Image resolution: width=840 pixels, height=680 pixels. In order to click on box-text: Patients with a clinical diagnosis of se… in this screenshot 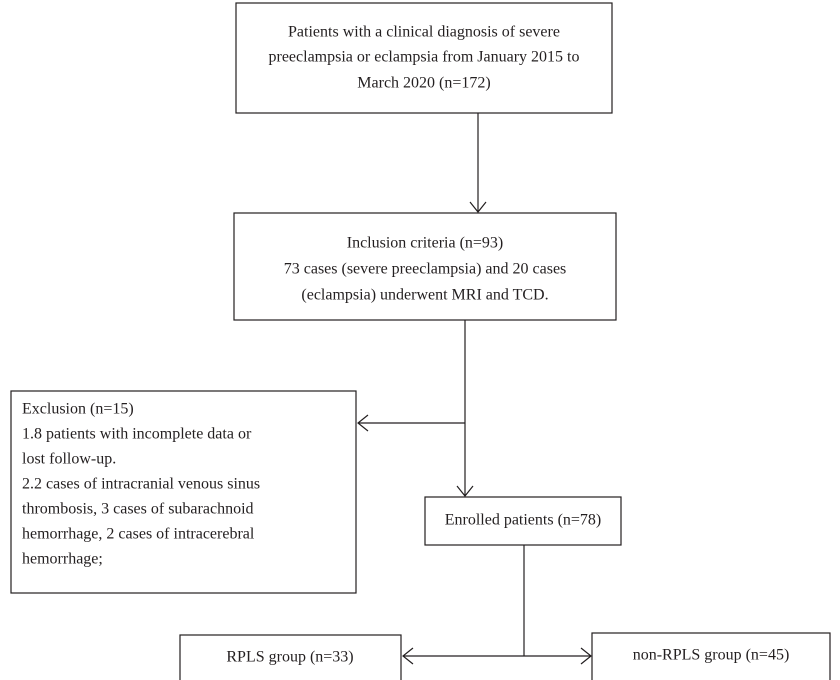, I will do `click(424, 32)`.